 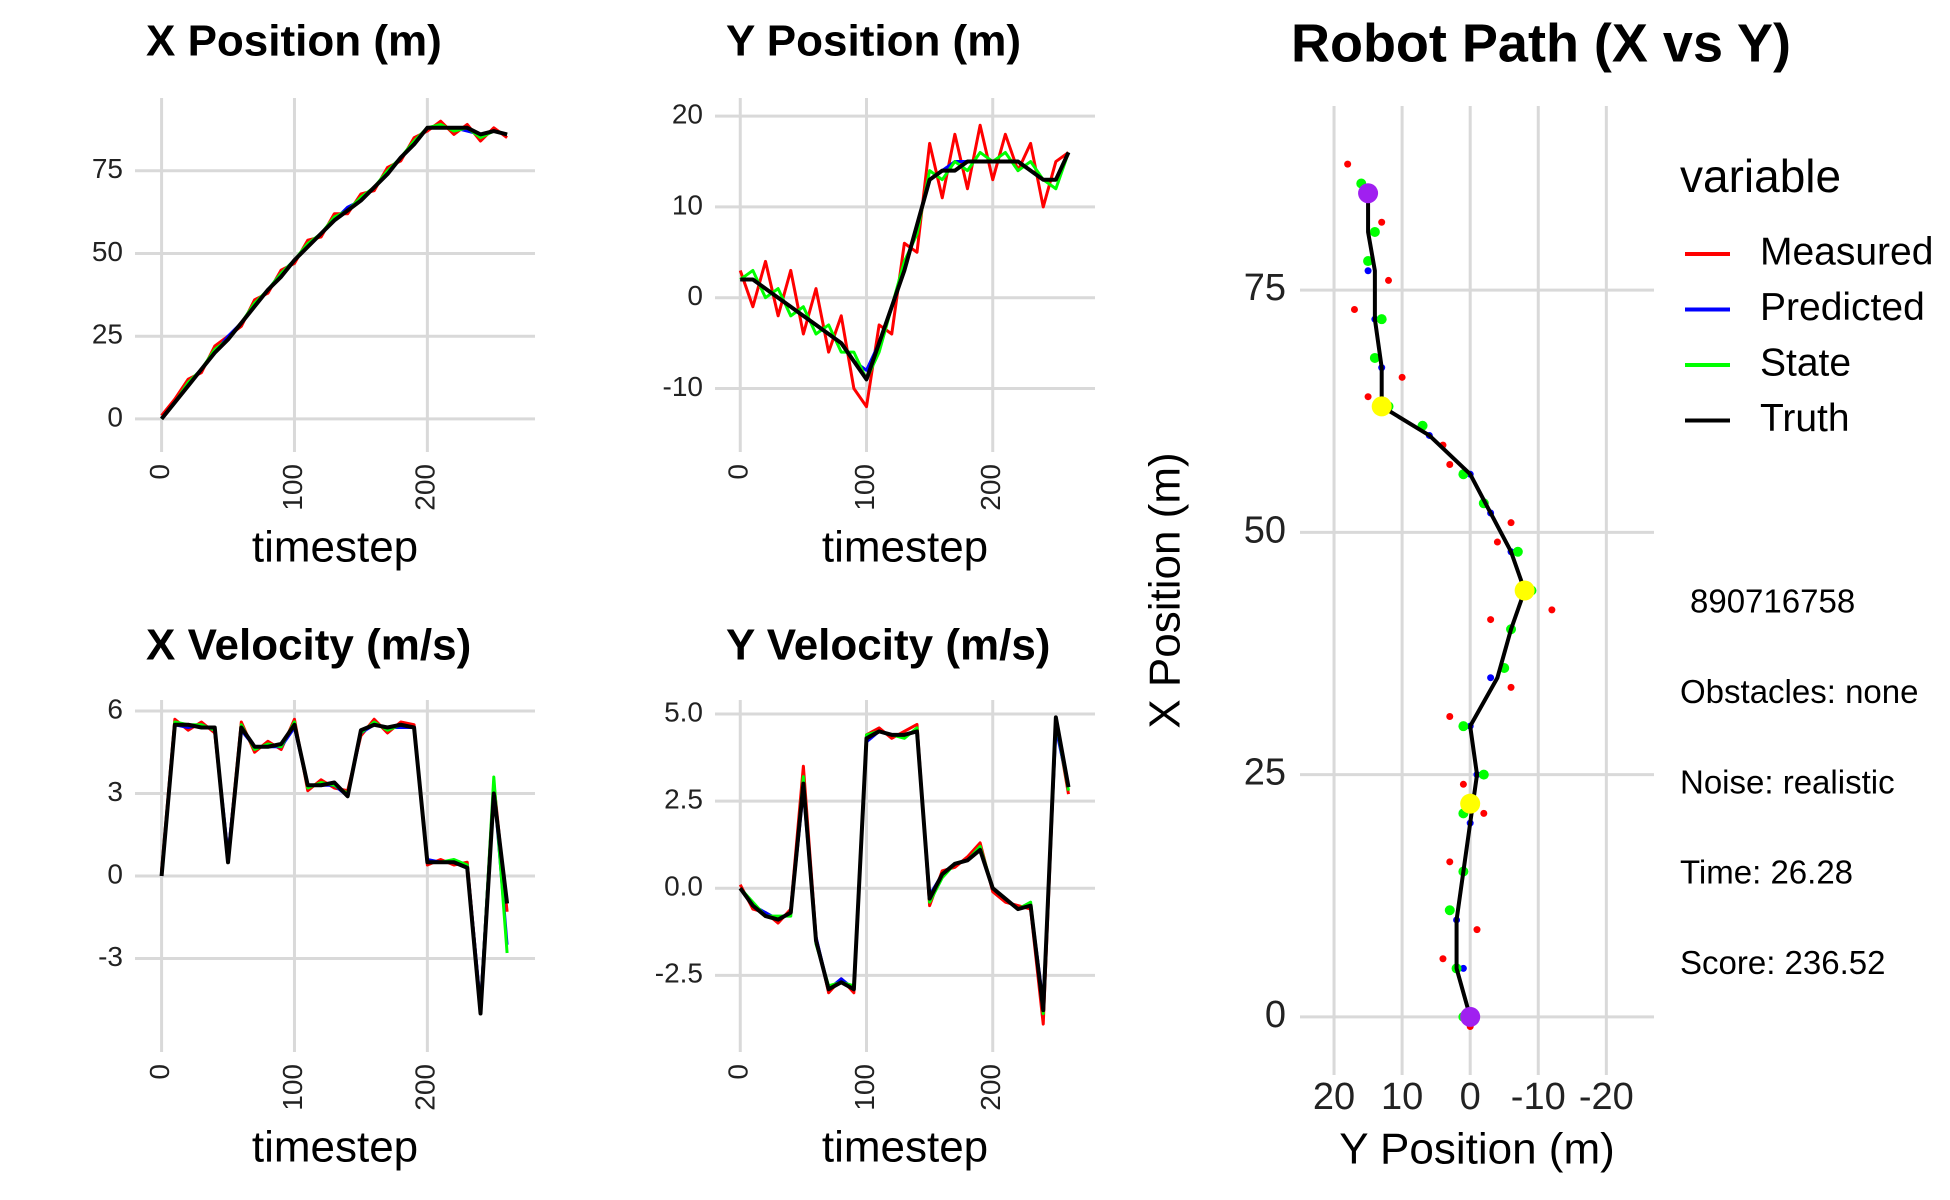 I want to click on legend-label: Measured, so click(x=1846, y=251).